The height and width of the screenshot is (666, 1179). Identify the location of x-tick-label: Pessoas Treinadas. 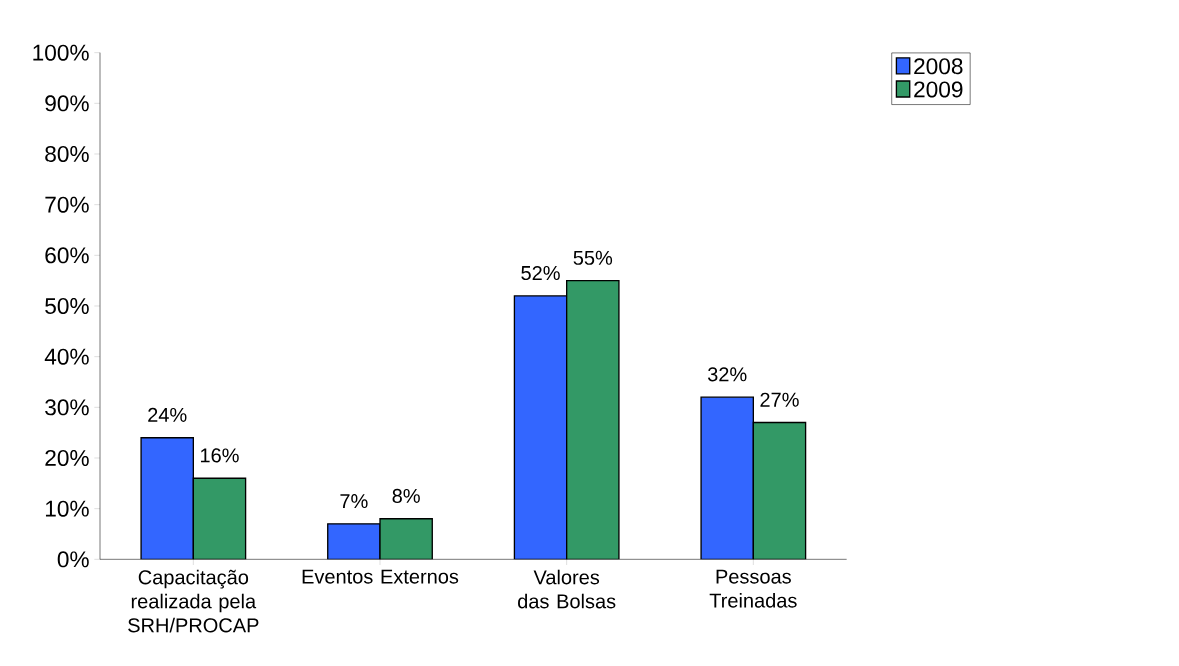
(753, 588).